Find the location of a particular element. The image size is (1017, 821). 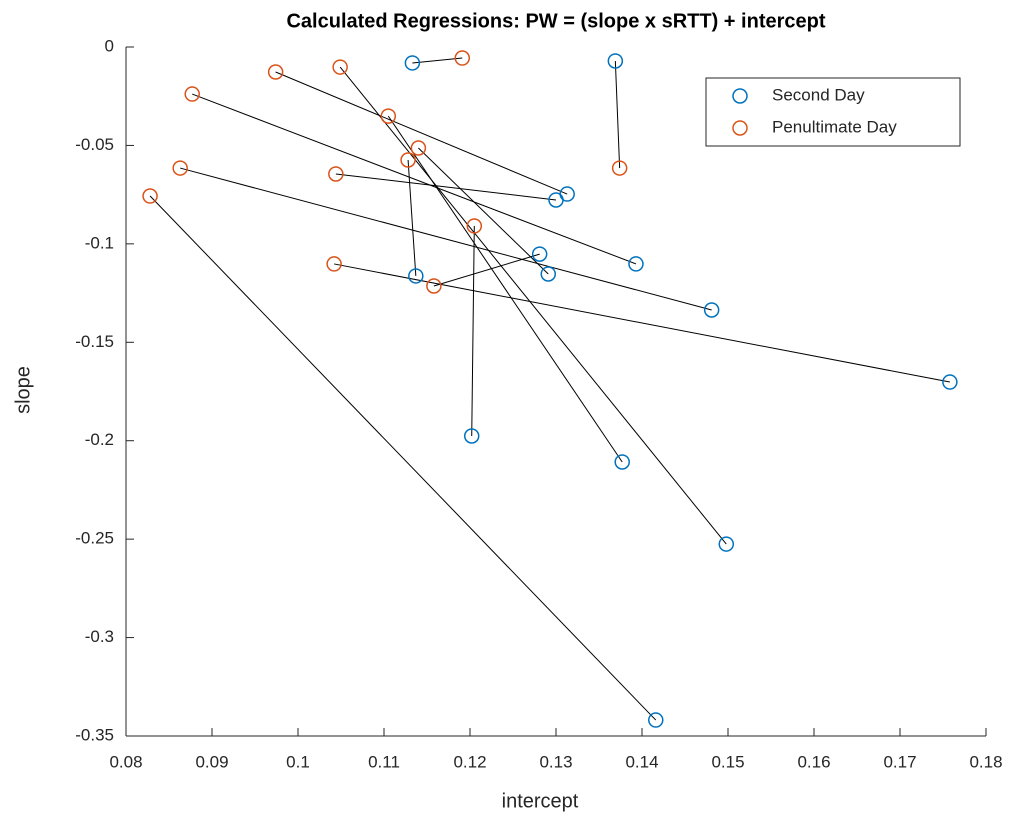

legend-label: Penultimate Day is located at coordinates (834, 126).